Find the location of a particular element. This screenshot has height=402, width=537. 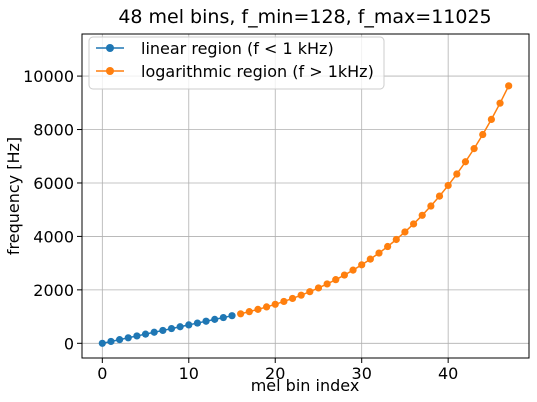

y-tick-label: 0 is located at coordinates (69, 343).